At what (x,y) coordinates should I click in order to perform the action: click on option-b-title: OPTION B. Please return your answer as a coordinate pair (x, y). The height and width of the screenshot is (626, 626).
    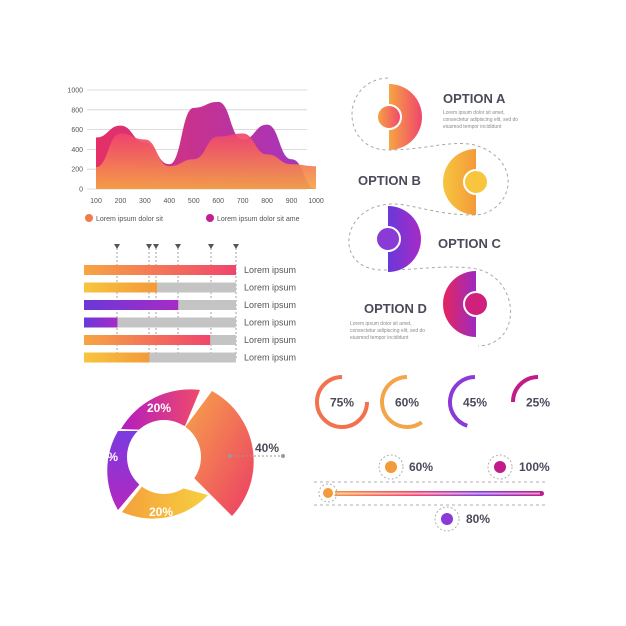
    Looking at the image, I should click on (389, 180).